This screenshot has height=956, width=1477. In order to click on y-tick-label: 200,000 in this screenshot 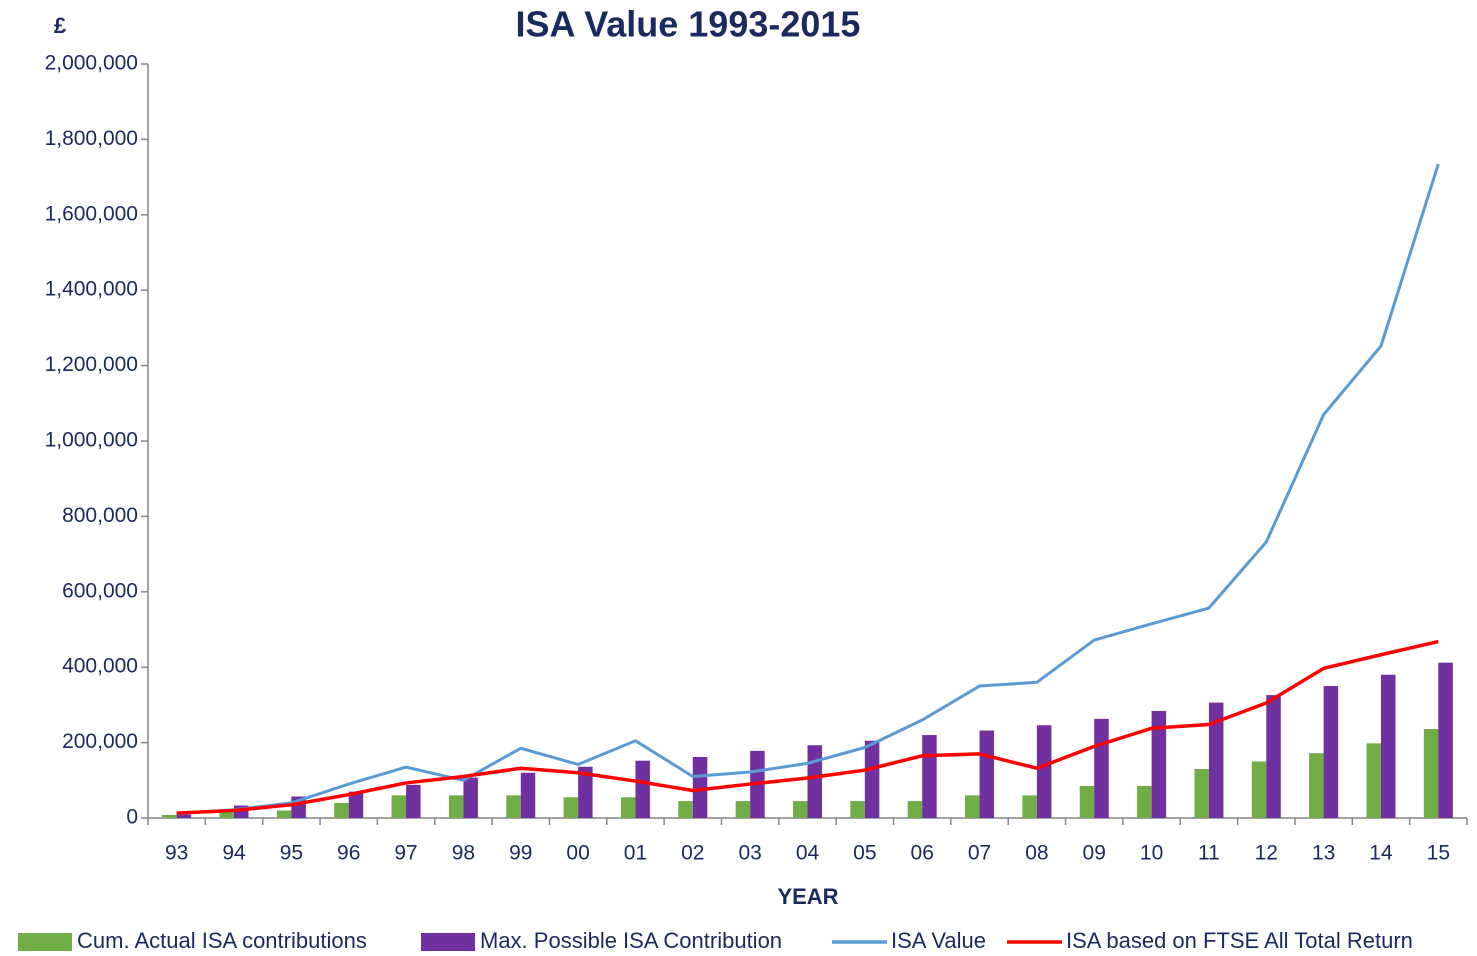, I will do `click(100, 741)`.